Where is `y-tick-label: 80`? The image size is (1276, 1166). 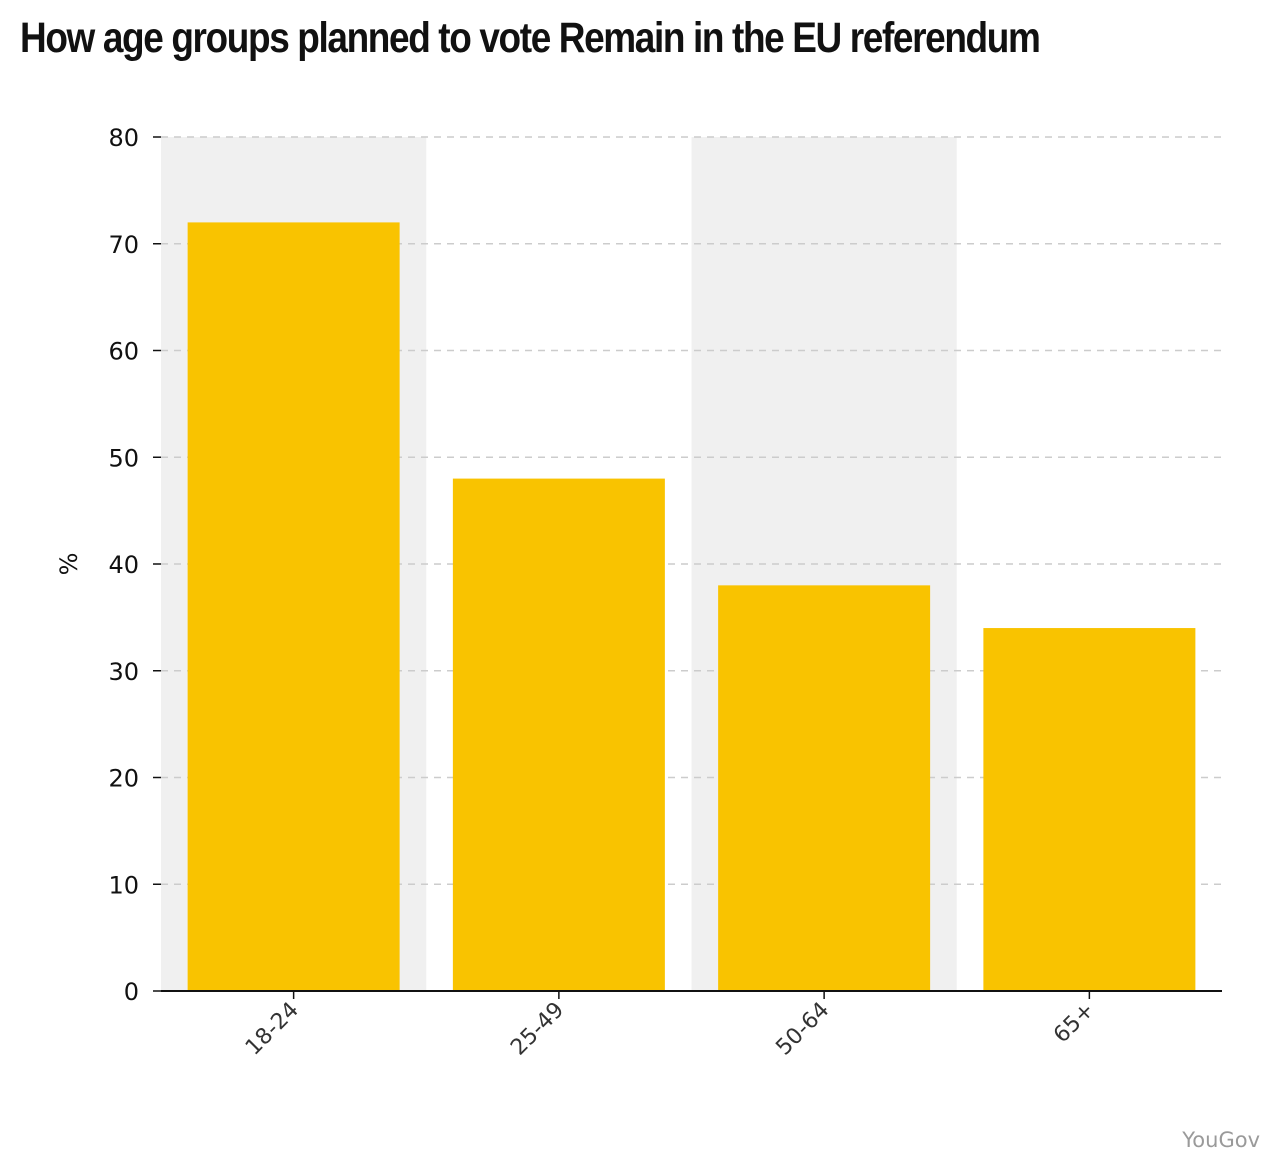
y-tick-label: 80 is located at coordinates (123, 138).